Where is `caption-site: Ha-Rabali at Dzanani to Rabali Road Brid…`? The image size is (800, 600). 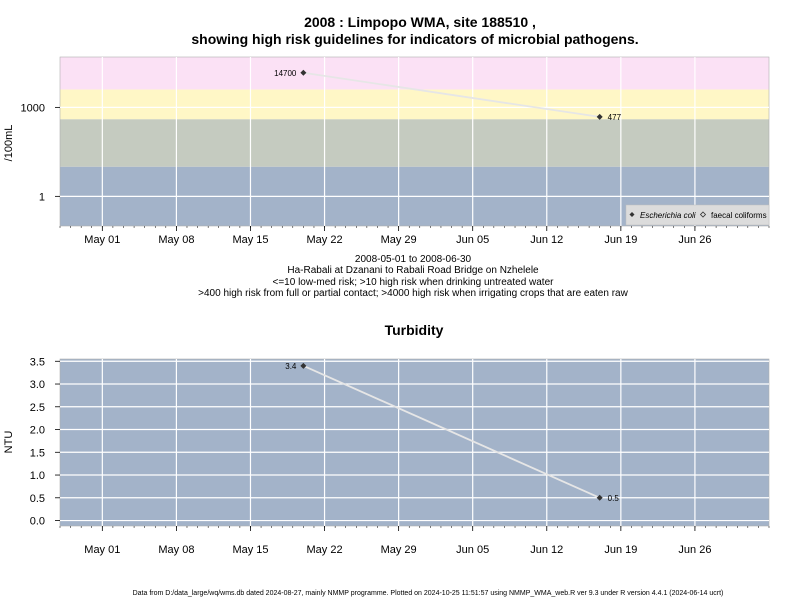
caption-site: Ha-Rabali at Dzanani to Rabali Road Brid… is located at coordinates (413, 270).